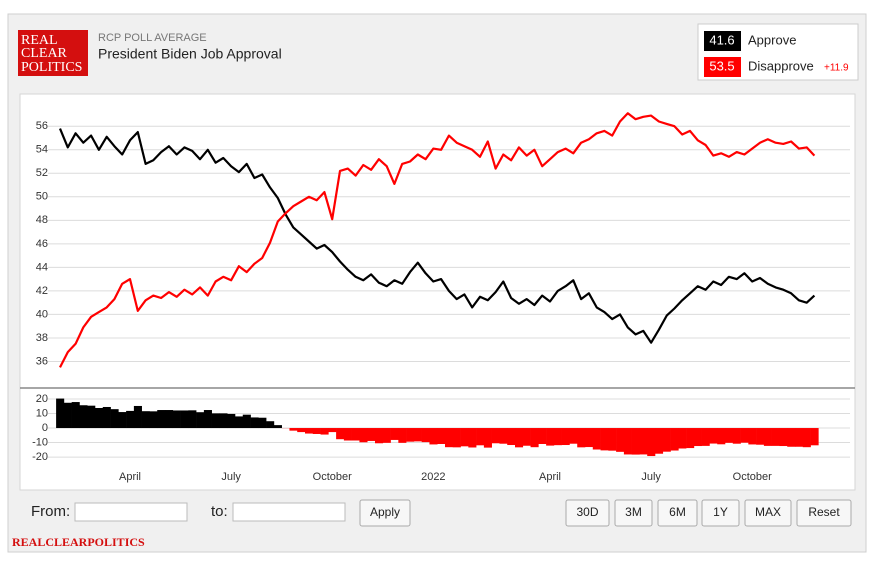 The image size is (870, 562). I want to click on x-tick-label: October, so click(332, 477).